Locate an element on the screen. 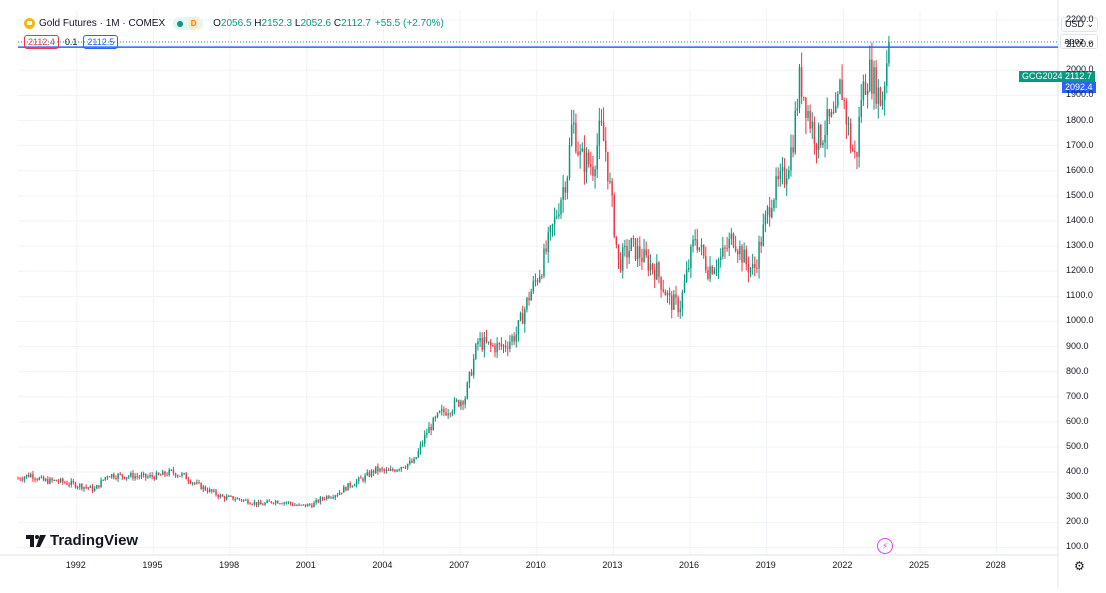 This screenshot has height=593, width=1106. high-value: 2152.3 is located at coordinates (277, 23).